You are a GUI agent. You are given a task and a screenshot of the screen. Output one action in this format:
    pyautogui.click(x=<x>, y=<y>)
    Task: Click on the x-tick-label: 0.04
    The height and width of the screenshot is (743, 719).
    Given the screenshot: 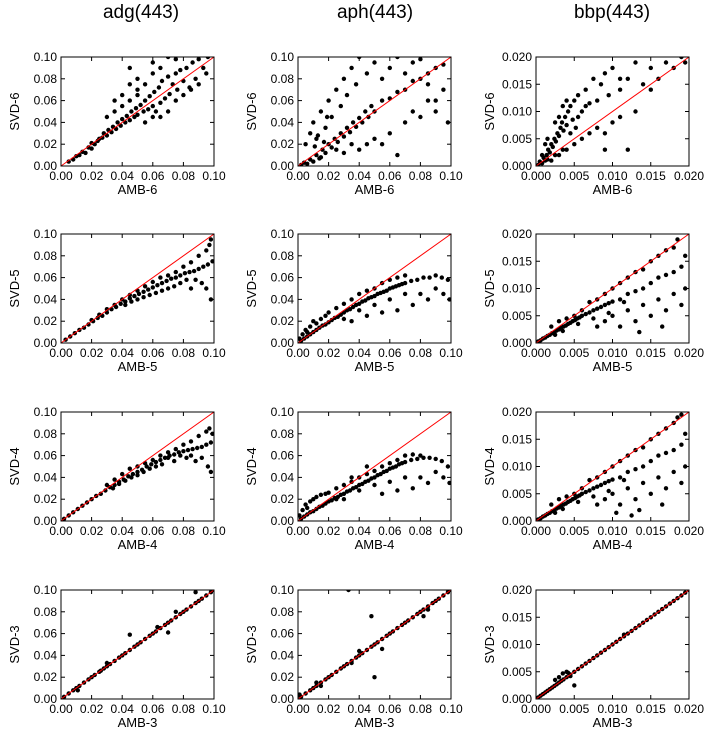 What is the action you would take?
    pyautogui.click(x=360, y=176)
    